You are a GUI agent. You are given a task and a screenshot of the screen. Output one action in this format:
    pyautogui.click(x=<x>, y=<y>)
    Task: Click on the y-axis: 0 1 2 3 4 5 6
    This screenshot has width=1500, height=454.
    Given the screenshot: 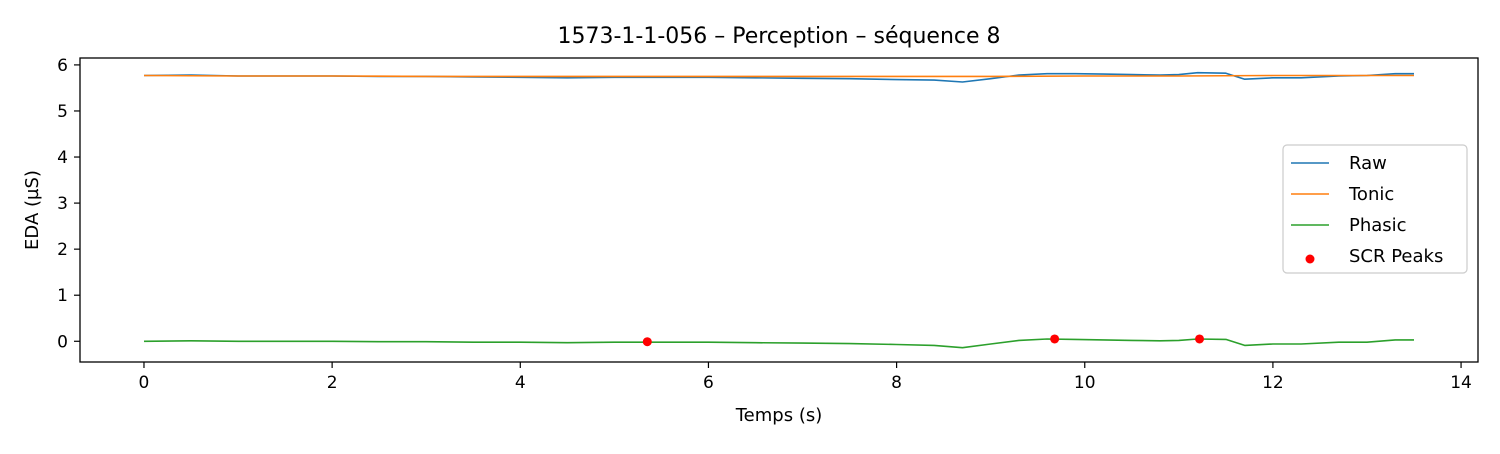 What is the action you would take?
    pyautogui.click(x=68, y=204)
    